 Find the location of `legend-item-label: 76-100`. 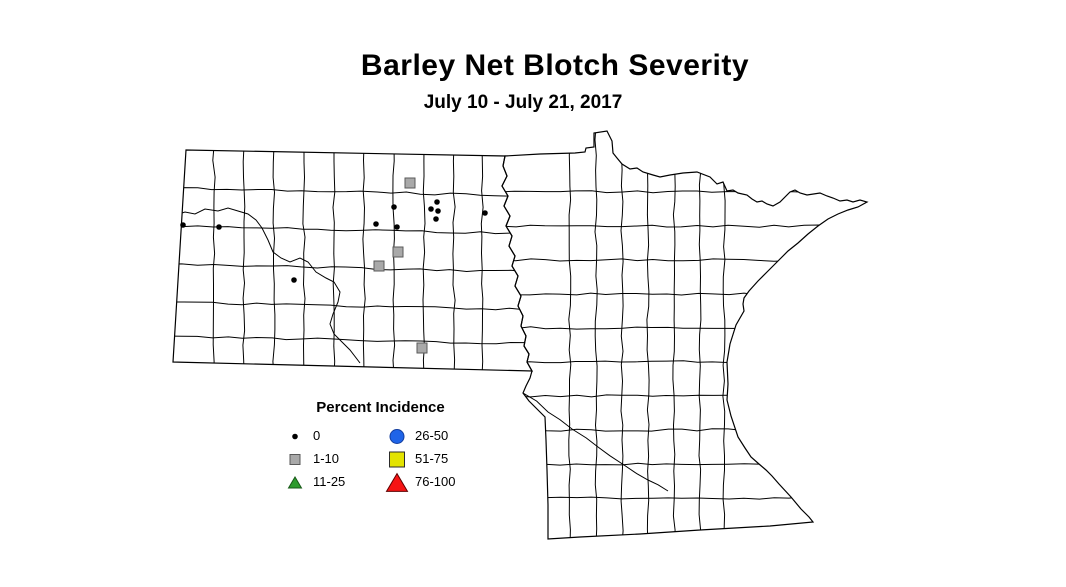

legend-item-label: 76-100 is located at coordinates (435, 481).